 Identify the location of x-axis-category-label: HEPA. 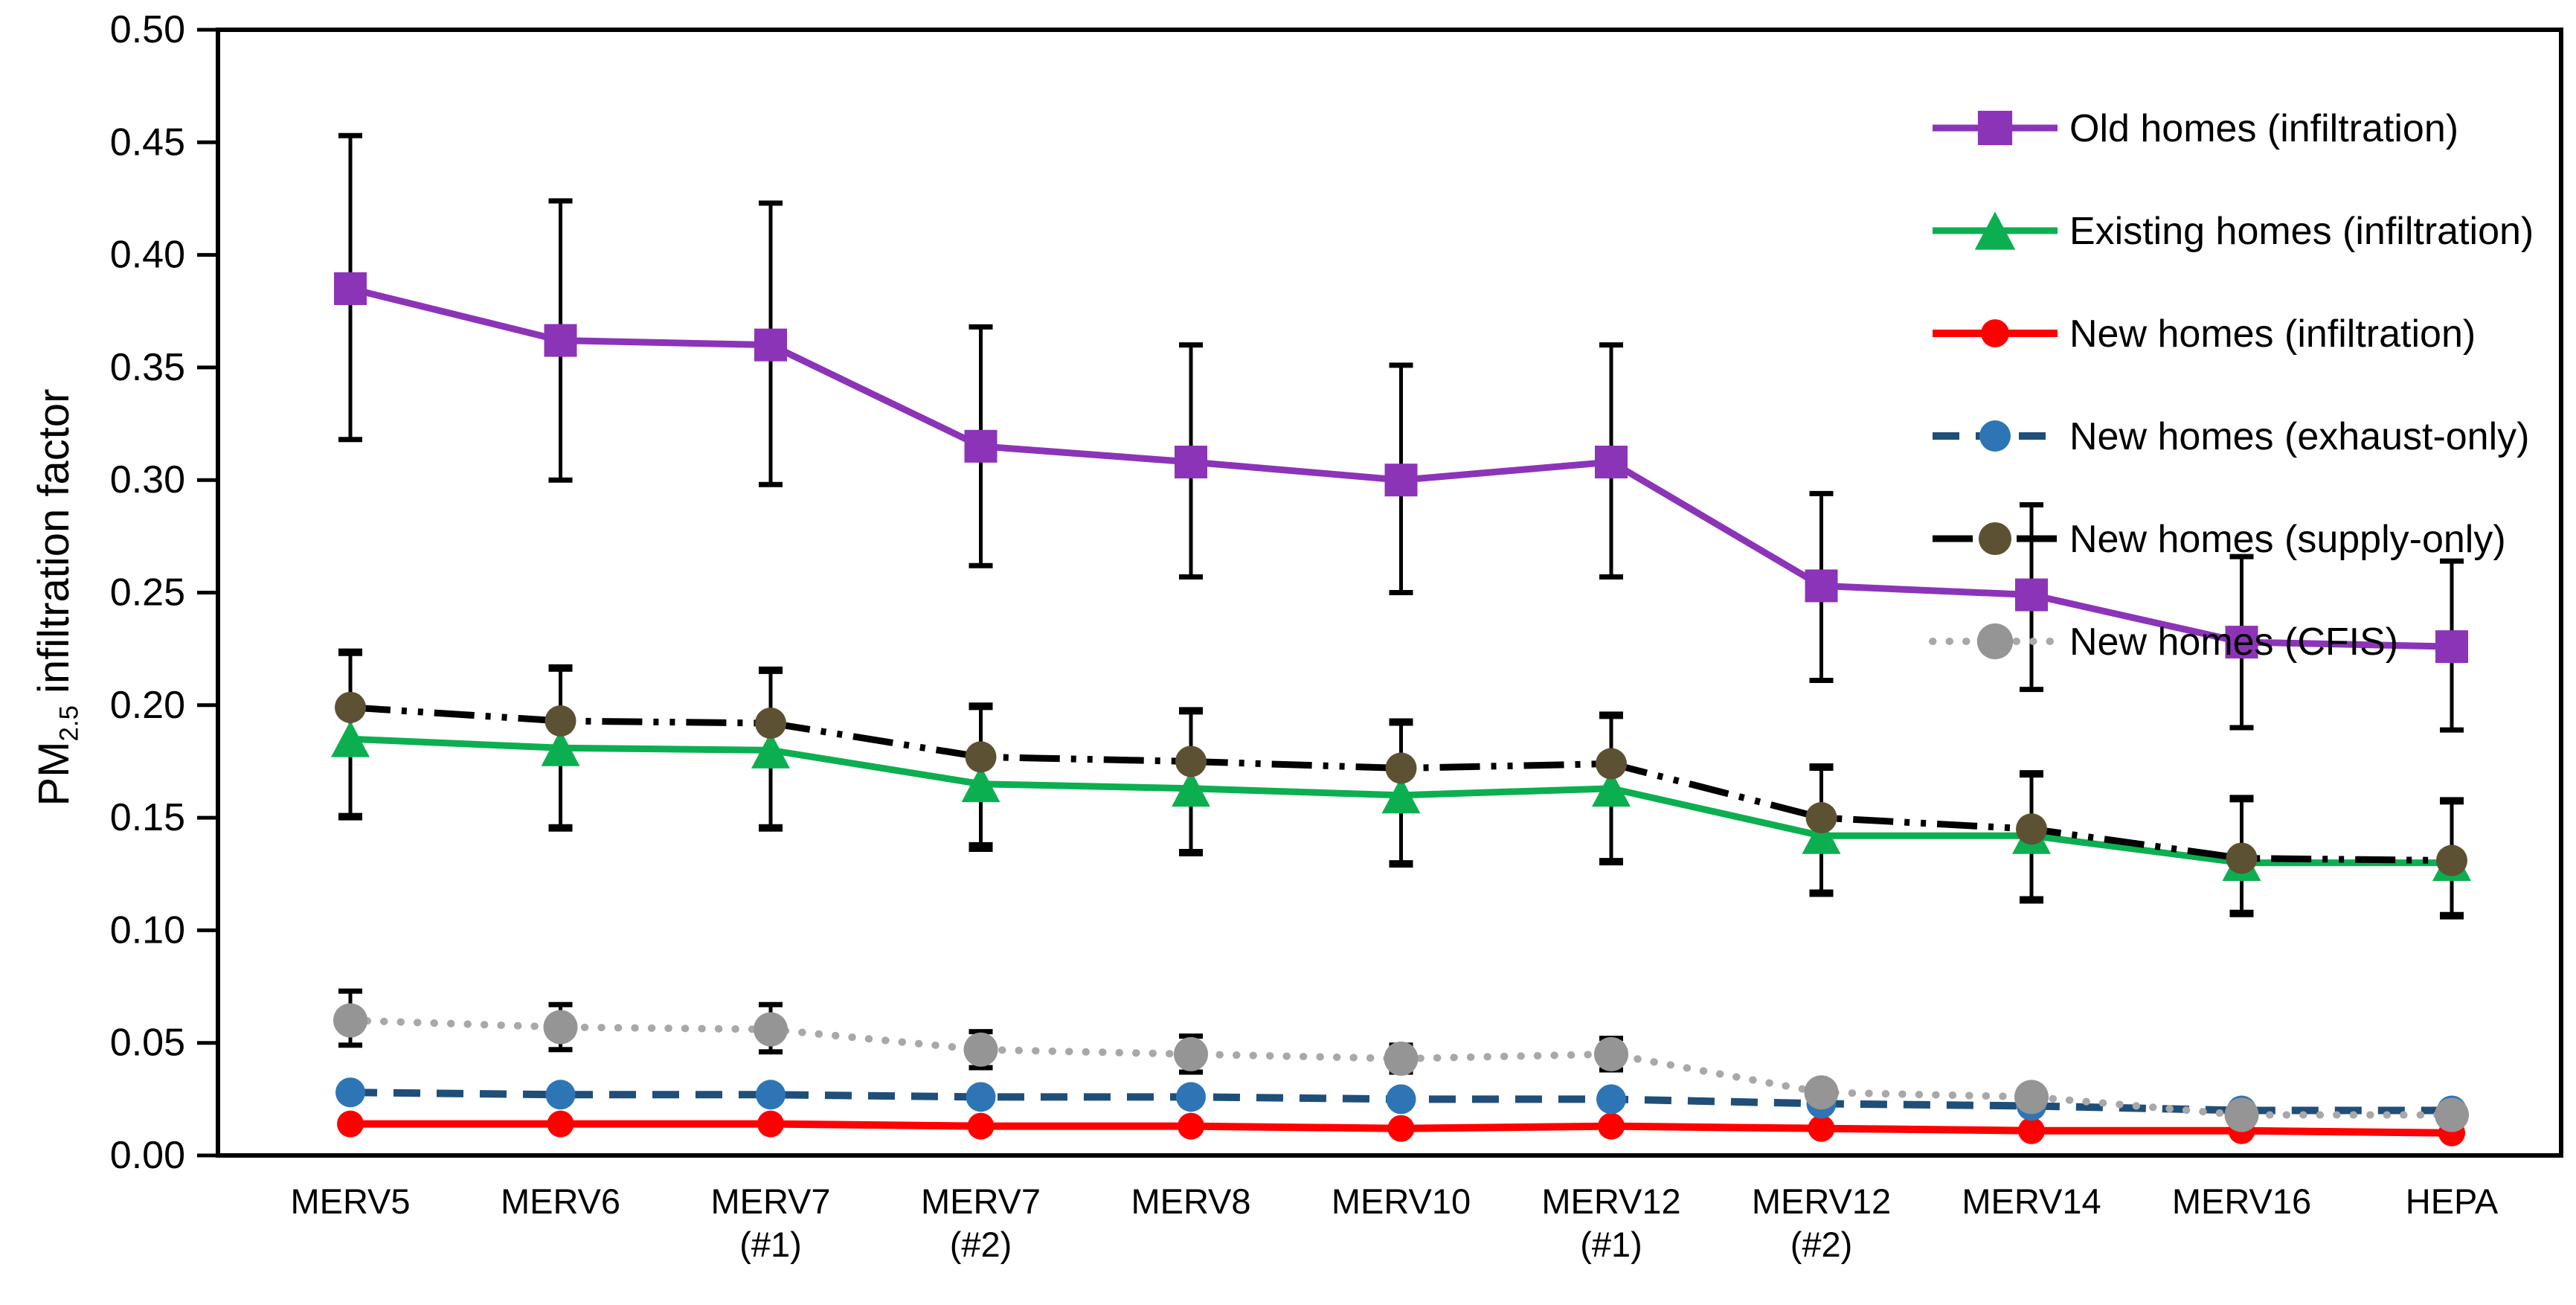
(2452, 1201).